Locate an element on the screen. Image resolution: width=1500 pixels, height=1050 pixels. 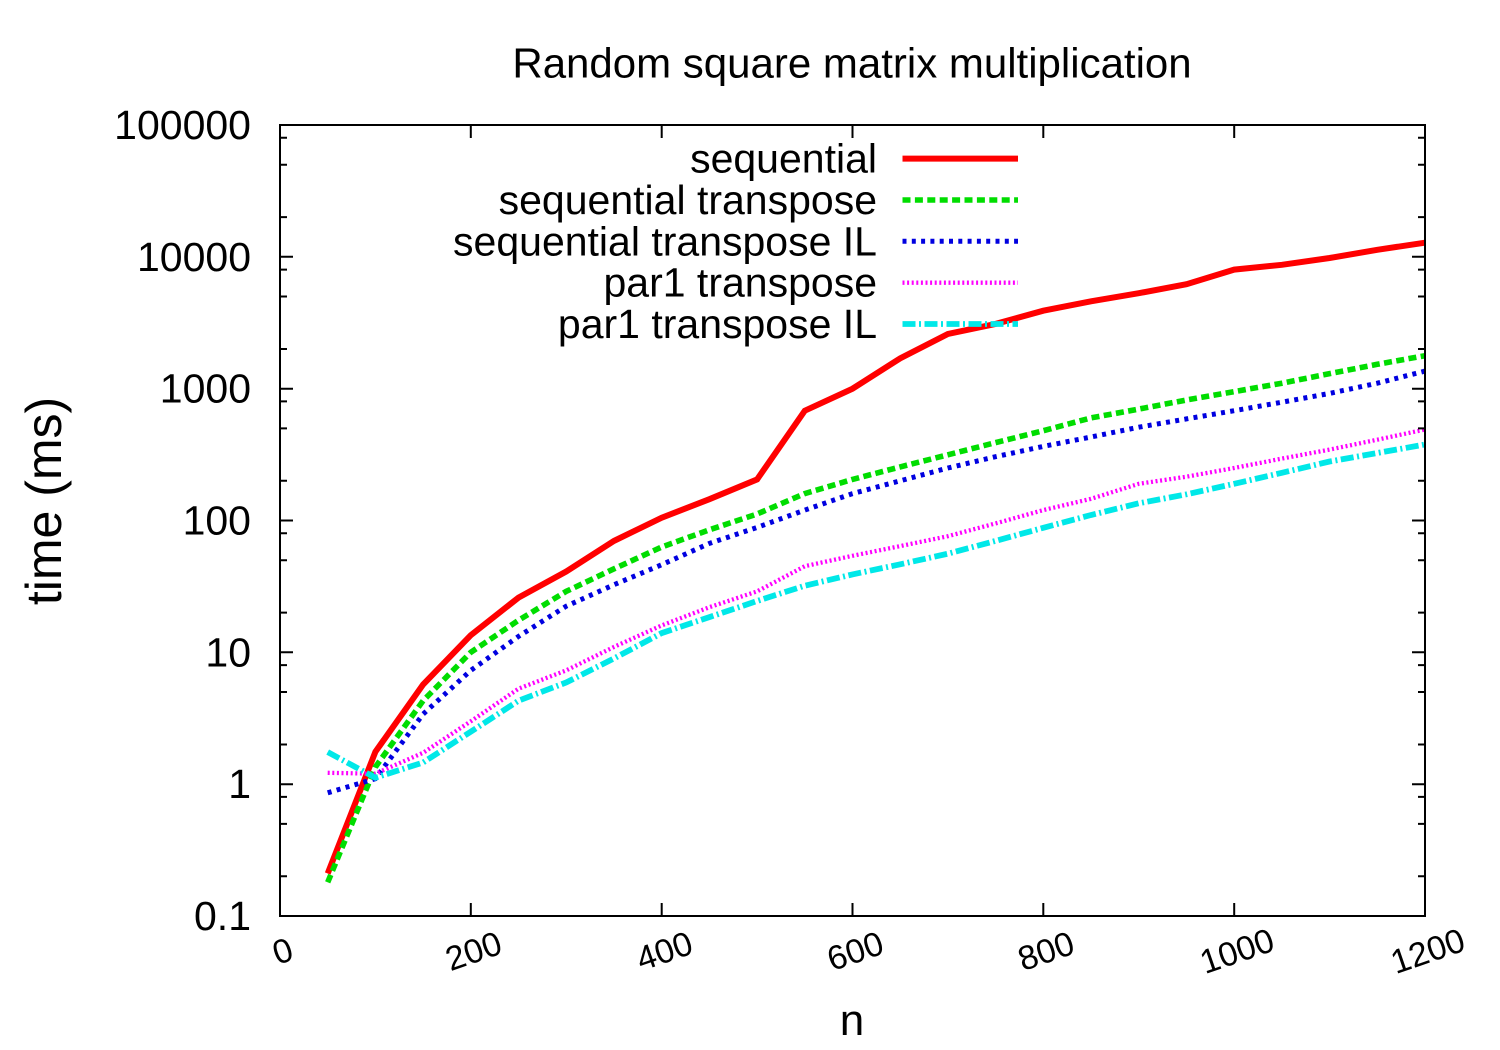
svg-text: 100000 is located at coordinates (182, 125).